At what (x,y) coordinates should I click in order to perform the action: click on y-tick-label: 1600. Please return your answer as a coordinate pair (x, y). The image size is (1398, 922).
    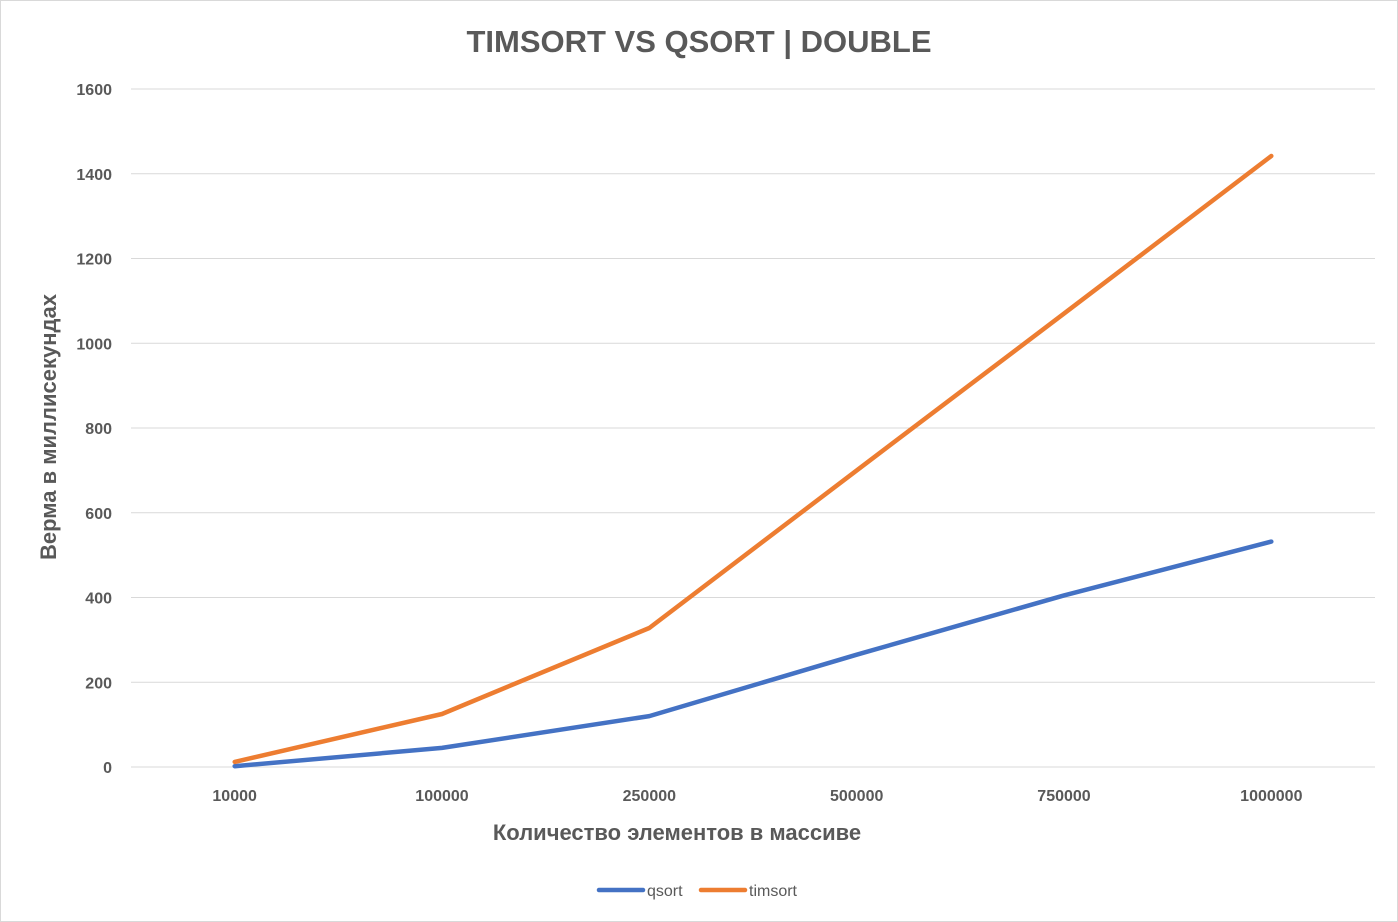
    Looking at the image, I should click on (94, 90).